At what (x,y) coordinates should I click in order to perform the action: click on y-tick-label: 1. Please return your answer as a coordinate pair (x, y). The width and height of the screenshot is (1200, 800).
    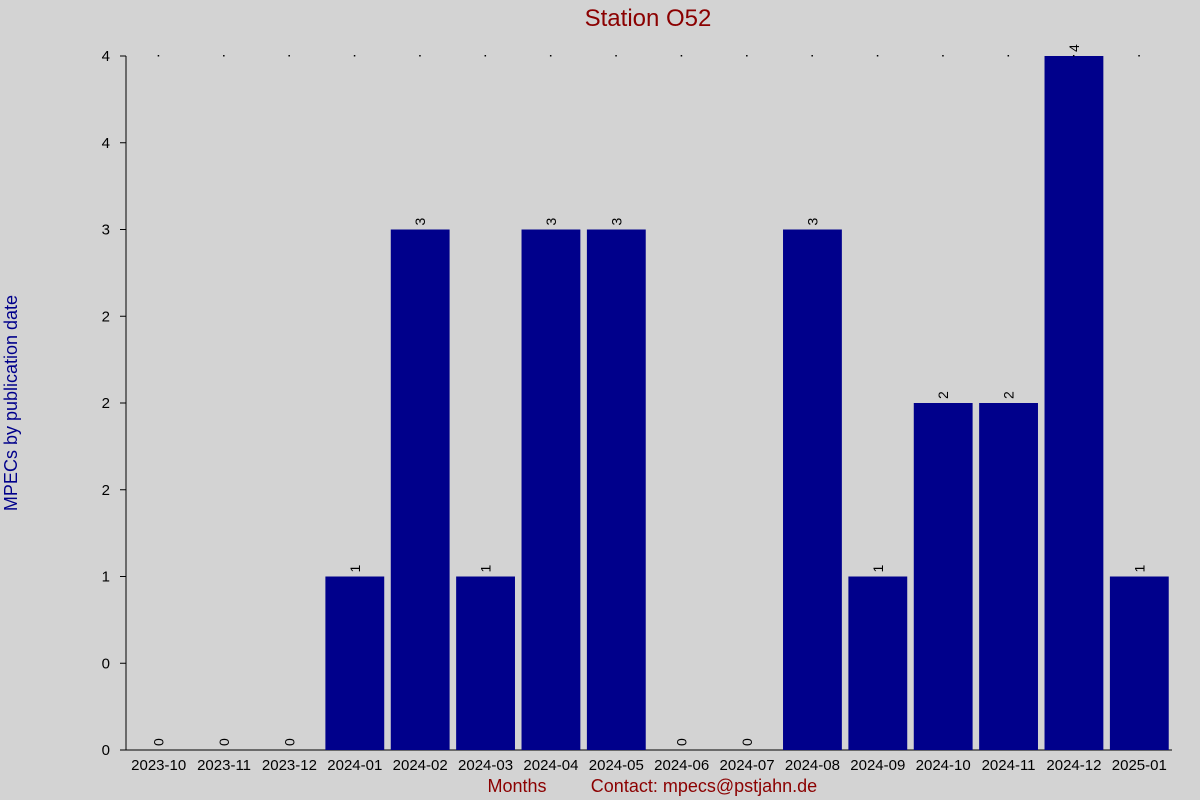
    Looking at the image, I should click on (106, 577).